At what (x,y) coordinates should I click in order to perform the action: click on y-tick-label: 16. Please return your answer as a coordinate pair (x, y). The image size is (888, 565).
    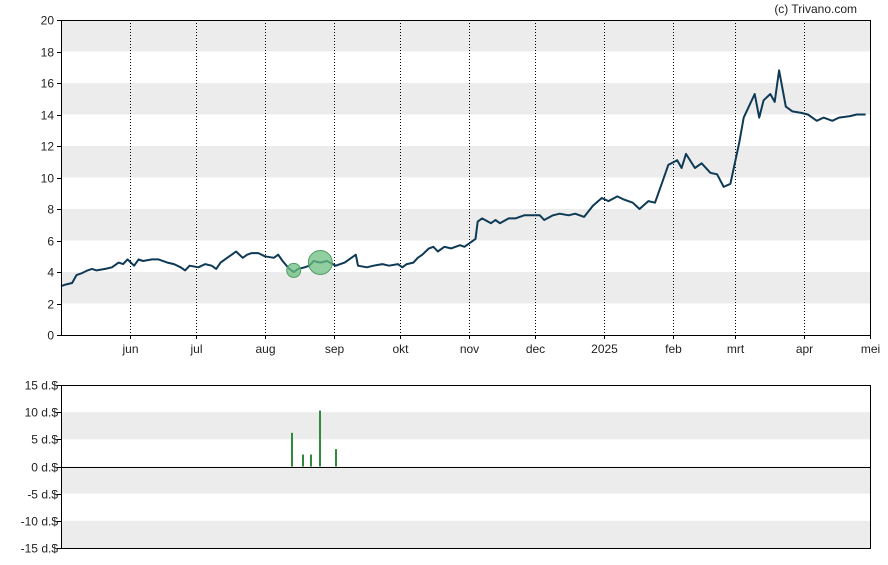
    Looking at the image, I should click on (48, 84).